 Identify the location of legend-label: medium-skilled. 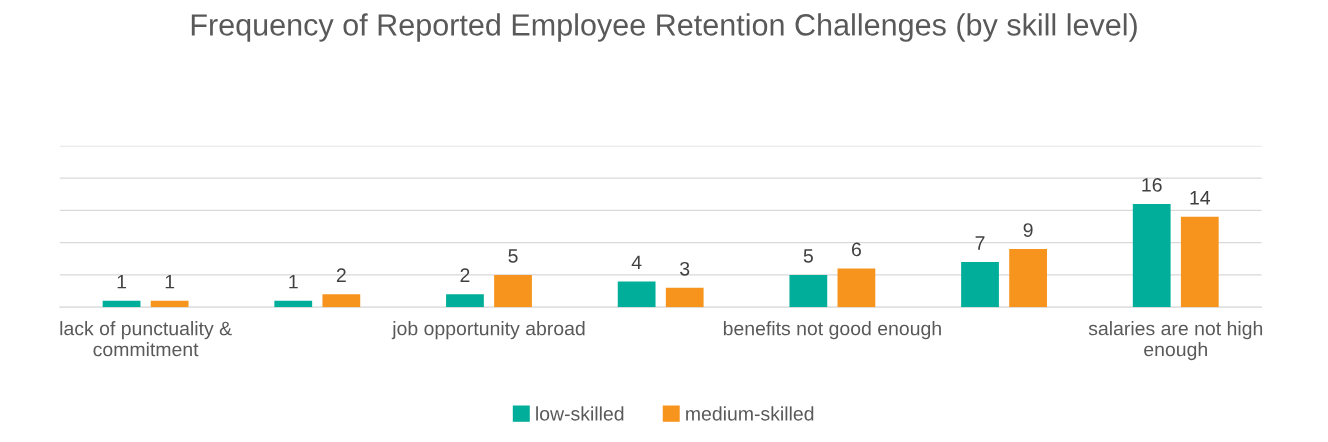
(750, 413).